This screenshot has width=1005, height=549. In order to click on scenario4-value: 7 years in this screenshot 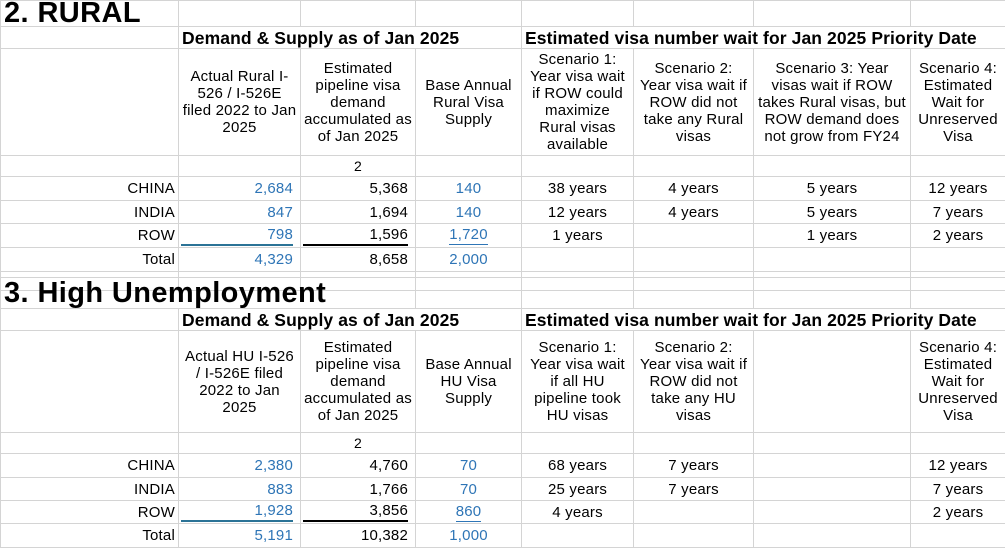, I will do `click(957, 489)`.